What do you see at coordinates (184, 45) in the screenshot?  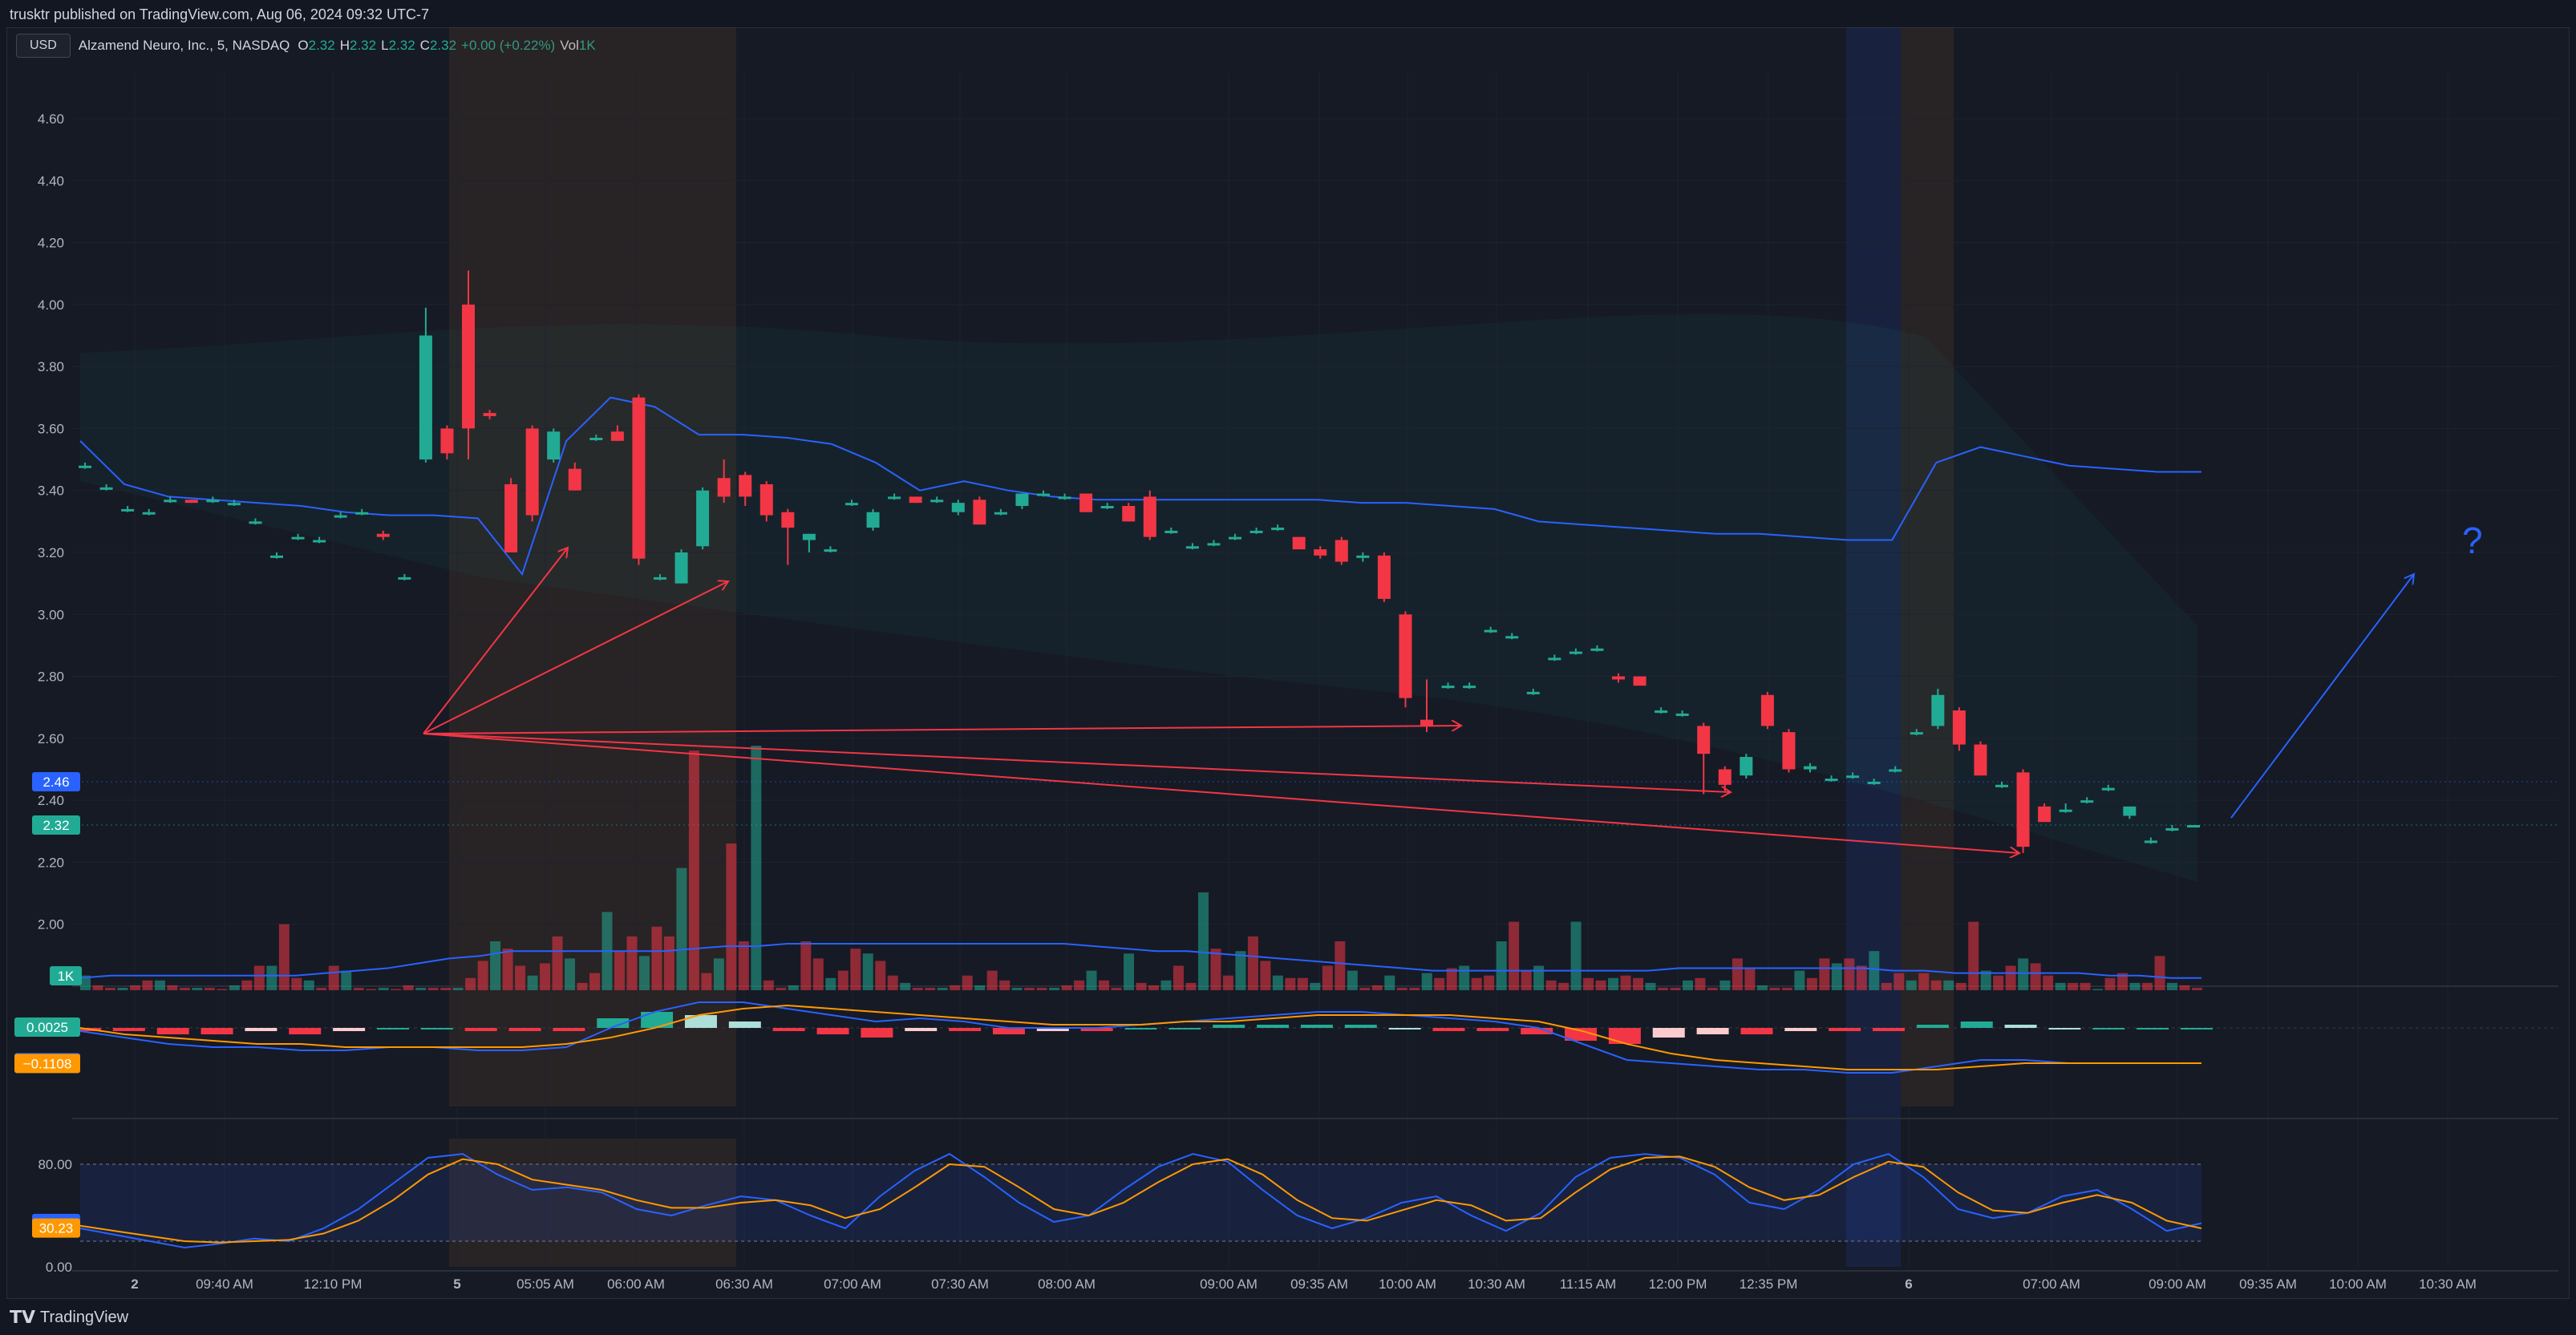 I see `symbol-title: Alzamend Neuro, Inc., 5, NASDAQ` at bounding box center [184, 45].